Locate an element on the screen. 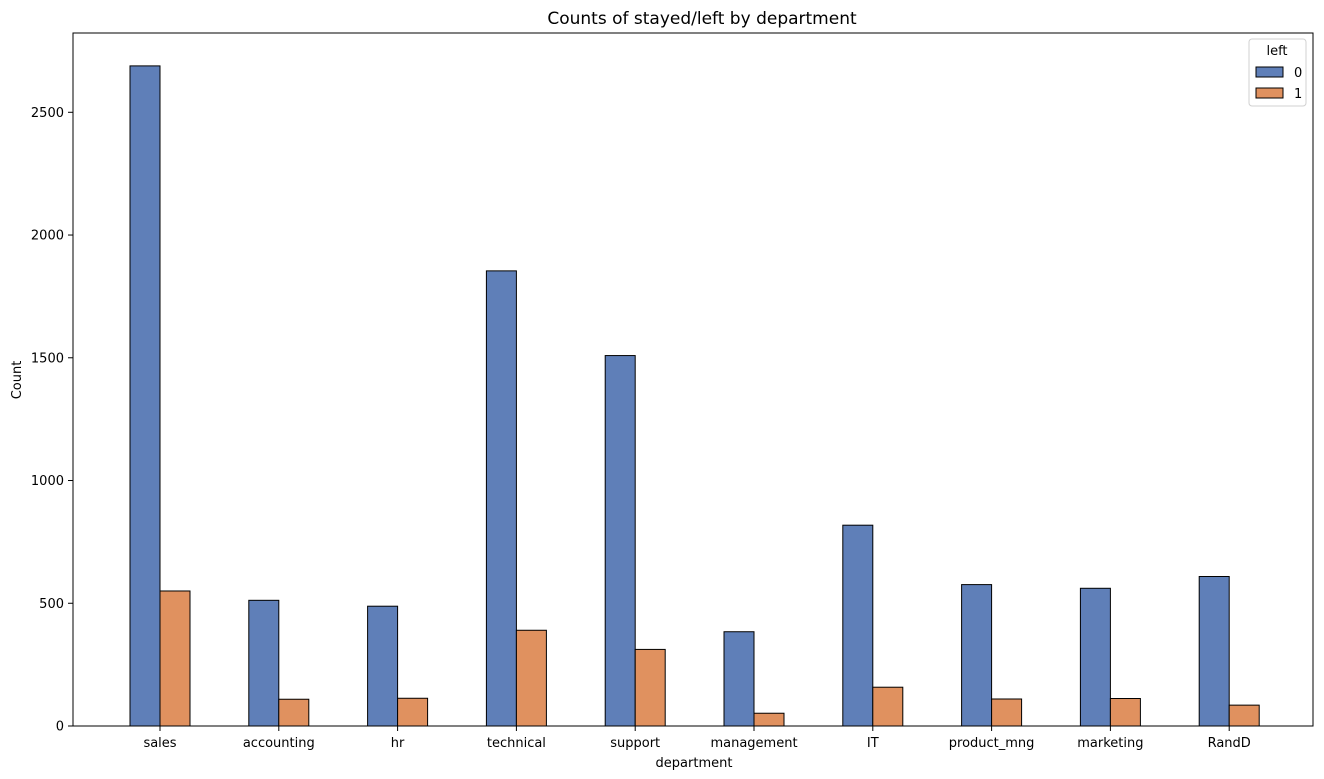 The height and width of the screenshot is (779, 1324). x-tick-label-hr: hr is located at coordinates (398, 743).